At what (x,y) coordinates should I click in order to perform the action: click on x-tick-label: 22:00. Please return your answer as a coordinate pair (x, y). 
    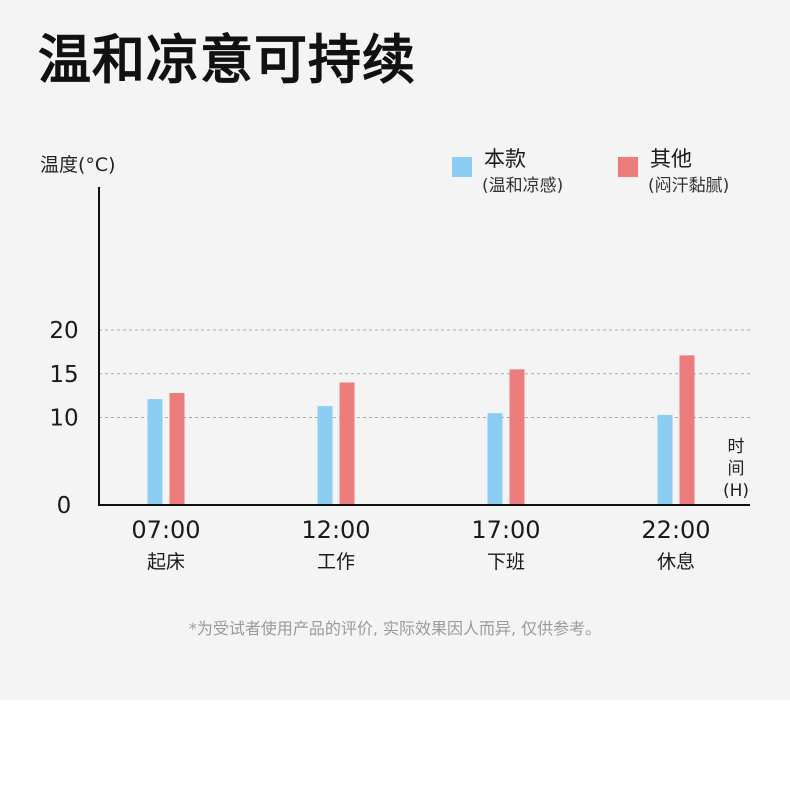
    Looking at the image, I should click on (675, 530).